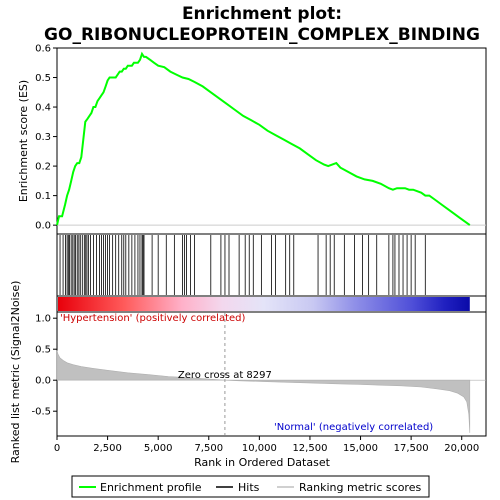  I want to click on es-y-tick-label: 0.0, so click(43, 226).